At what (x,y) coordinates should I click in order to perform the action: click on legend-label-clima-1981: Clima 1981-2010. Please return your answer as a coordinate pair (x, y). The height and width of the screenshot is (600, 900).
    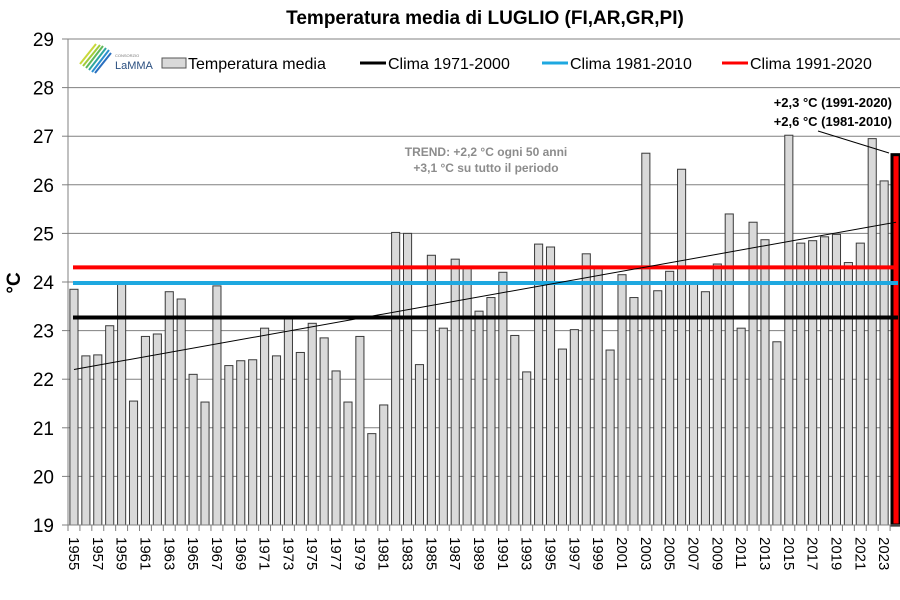
    Looking at the image, I should click on (631, 64).